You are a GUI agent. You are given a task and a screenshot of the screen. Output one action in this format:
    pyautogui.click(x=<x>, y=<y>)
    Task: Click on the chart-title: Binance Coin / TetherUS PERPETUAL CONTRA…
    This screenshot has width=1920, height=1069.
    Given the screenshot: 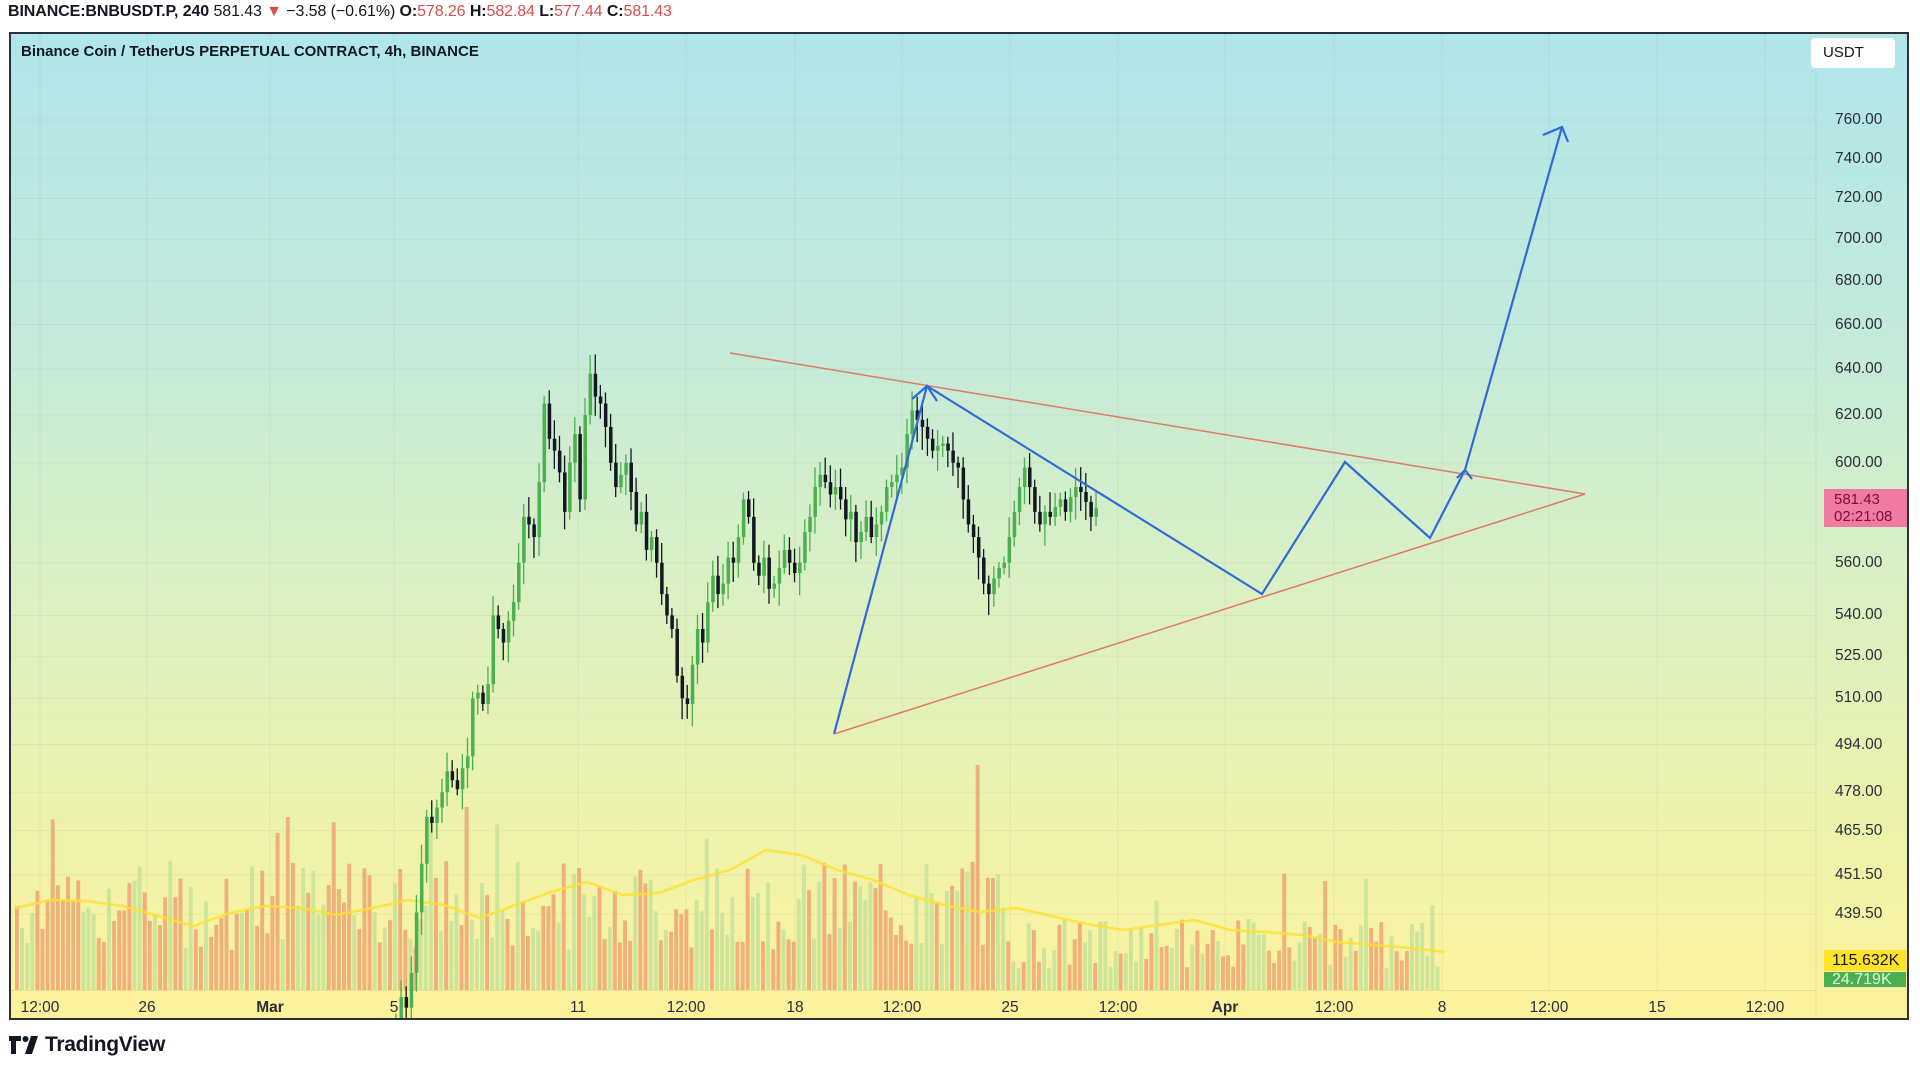 What is the action you would take?
    pyautogui.click(x=250, y=51)
    